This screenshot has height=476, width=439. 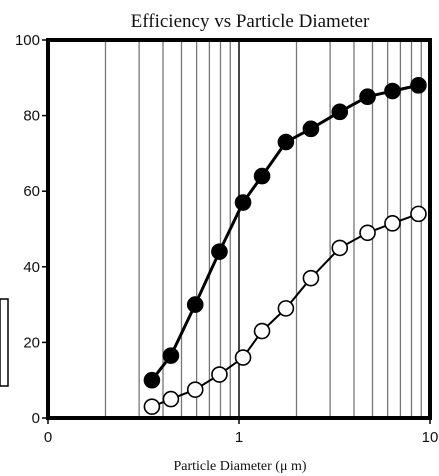 What do you see at coordinates (4, 342) in the screenshot?
I see `cropped-legend-box` at bounding box center [4, 342].